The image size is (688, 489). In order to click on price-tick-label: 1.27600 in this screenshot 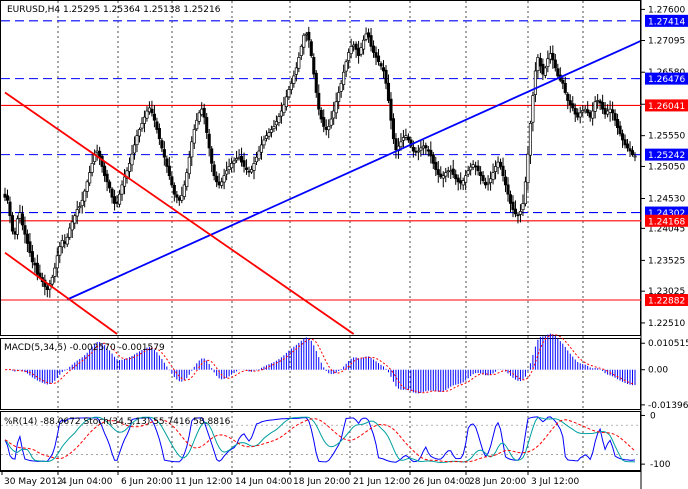, I will do `click(666, 10)`.